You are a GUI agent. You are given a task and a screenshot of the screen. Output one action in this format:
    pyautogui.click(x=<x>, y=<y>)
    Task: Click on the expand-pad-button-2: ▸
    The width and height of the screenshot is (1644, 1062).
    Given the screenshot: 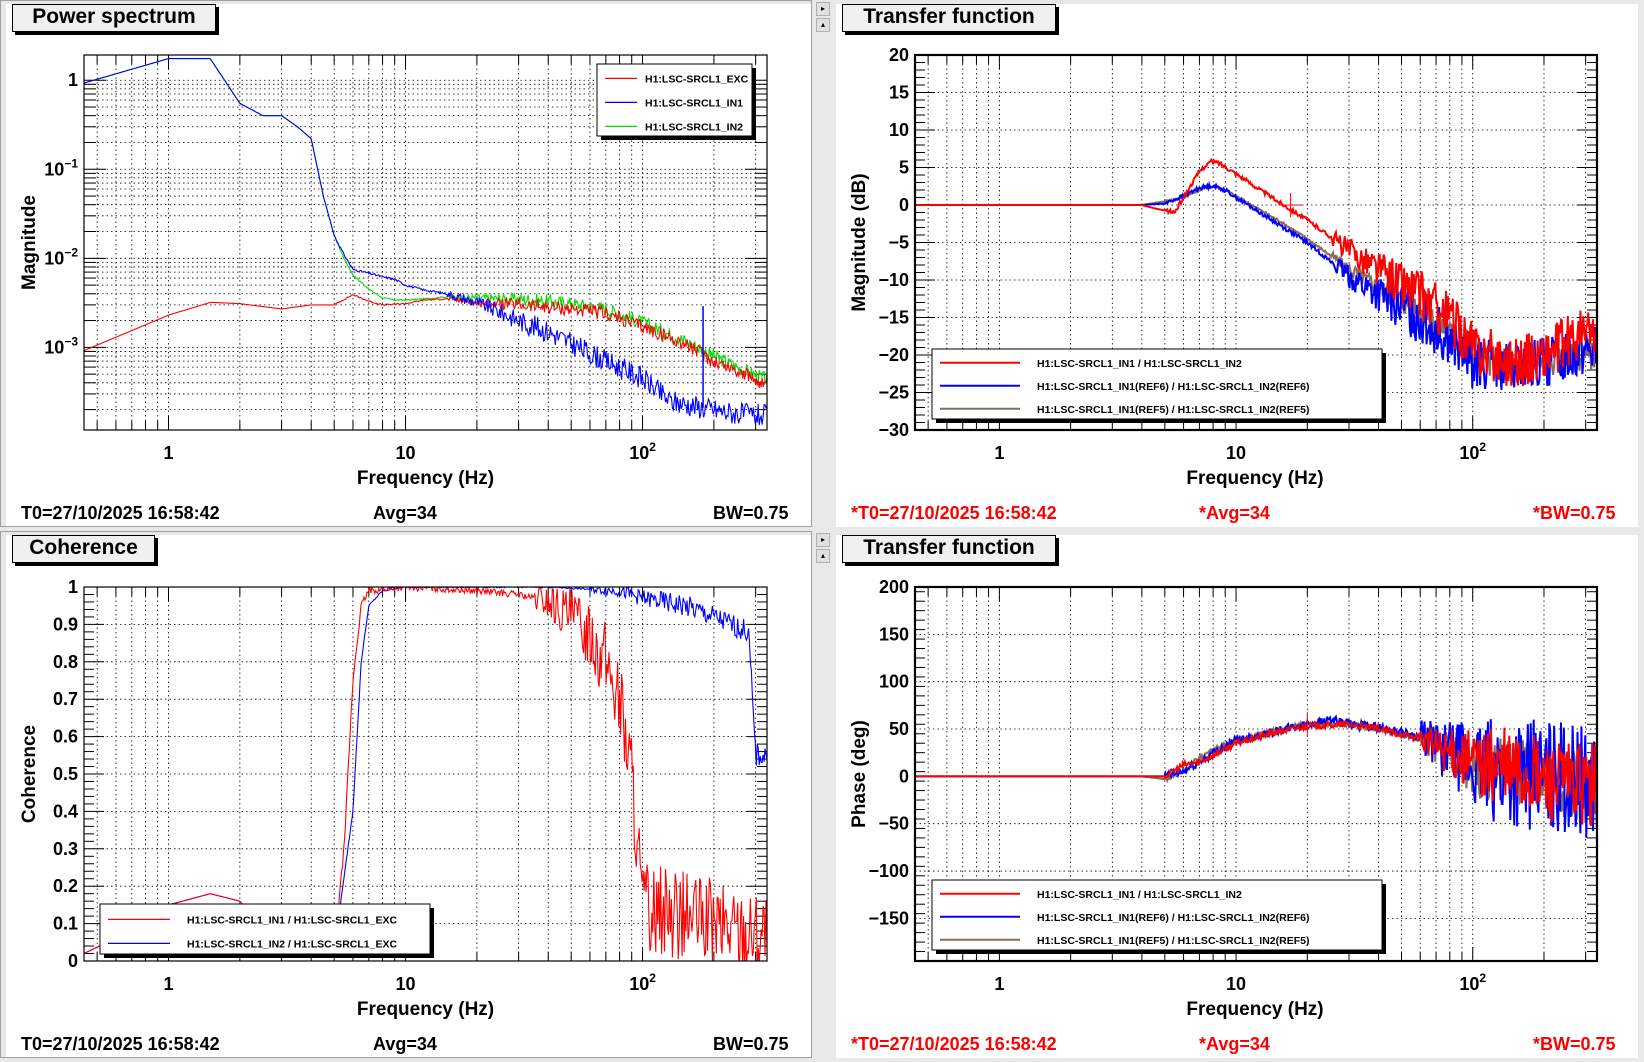 What is the action you would take?
    pyautogui.click(x=823, y=540)
    